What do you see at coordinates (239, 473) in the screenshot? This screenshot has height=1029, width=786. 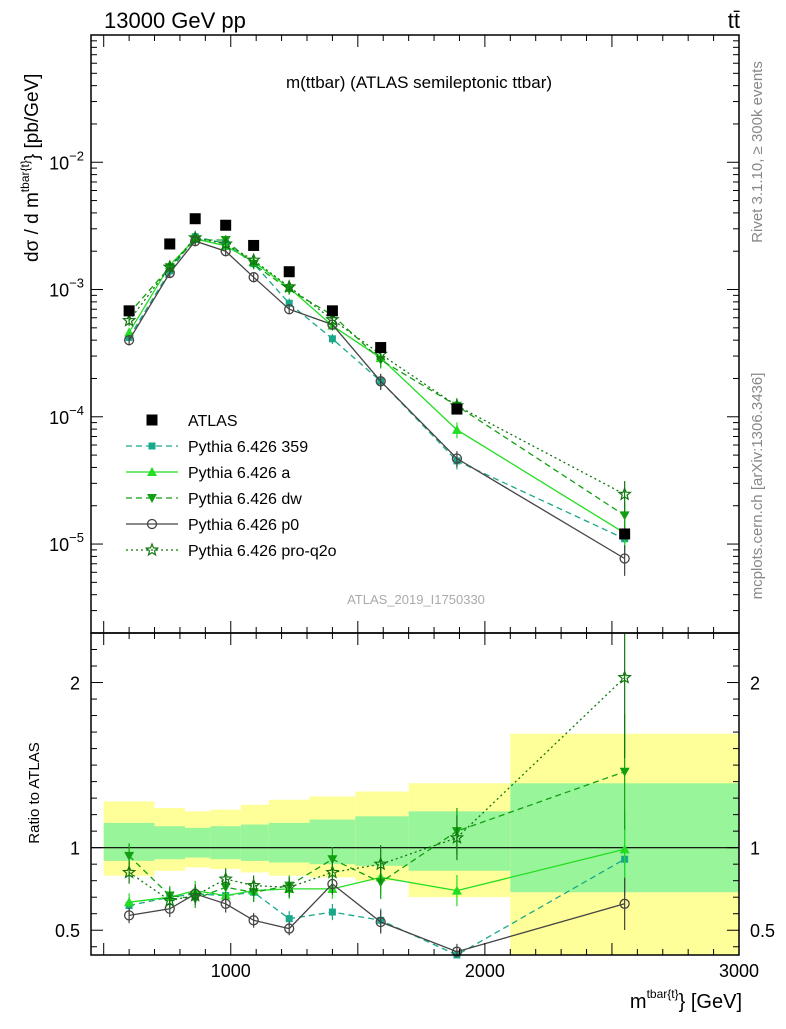 I see `legend-label: Pythia 6.426 a` at bounding box center [239, 473].